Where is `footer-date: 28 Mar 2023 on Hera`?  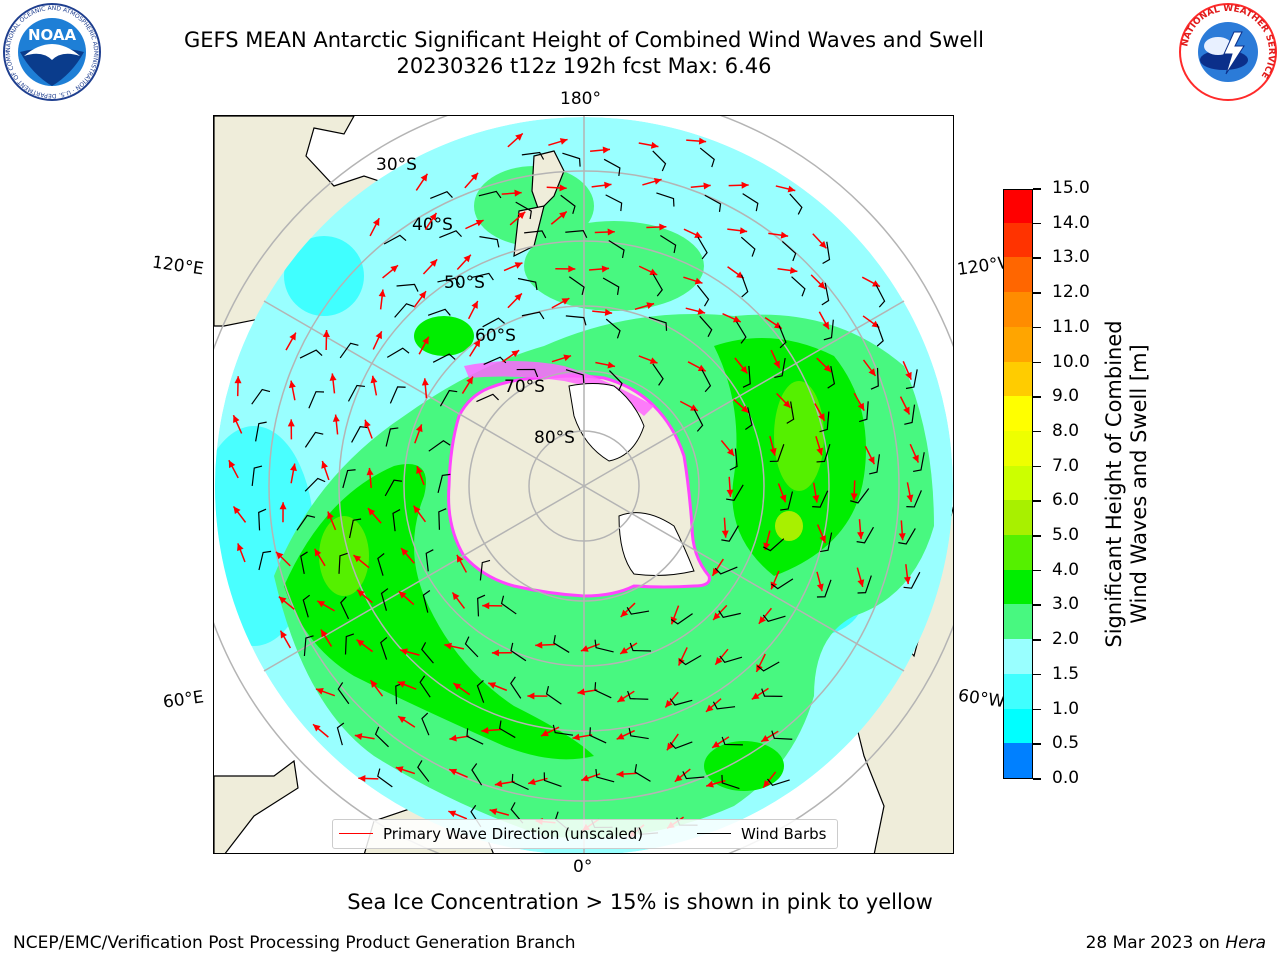
footer-date: 28 Mar 2023 on Hera is located at coordinates (1176, 943).